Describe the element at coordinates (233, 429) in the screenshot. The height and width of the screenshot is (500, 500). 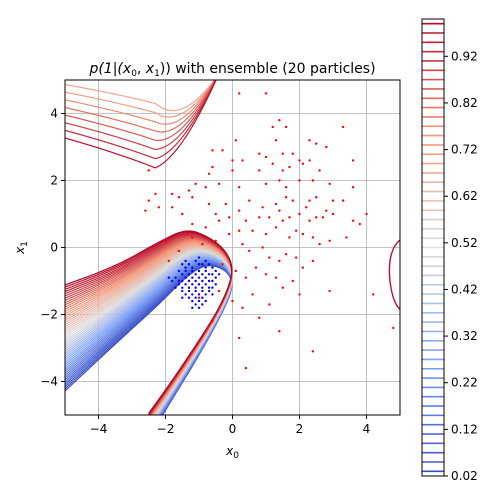
I see `x-tick-label: 0` at that location.